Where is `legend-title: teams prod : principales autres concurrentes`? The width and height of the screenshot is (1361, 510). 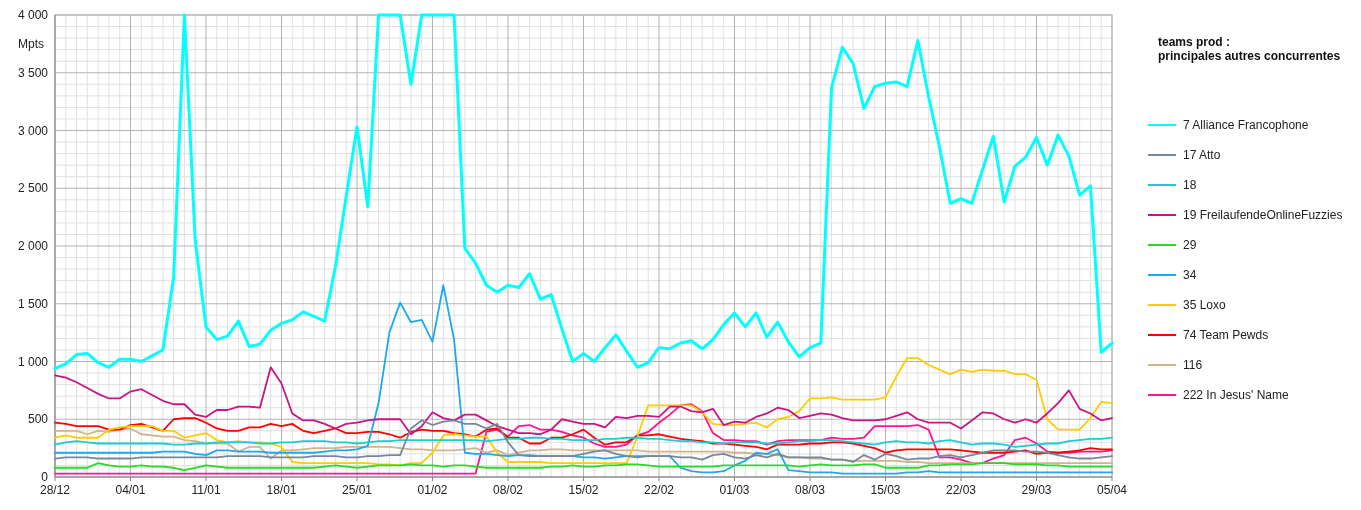 legend-title: teams prod : principales autres concurrentes is located at coordinates (1249, 49).